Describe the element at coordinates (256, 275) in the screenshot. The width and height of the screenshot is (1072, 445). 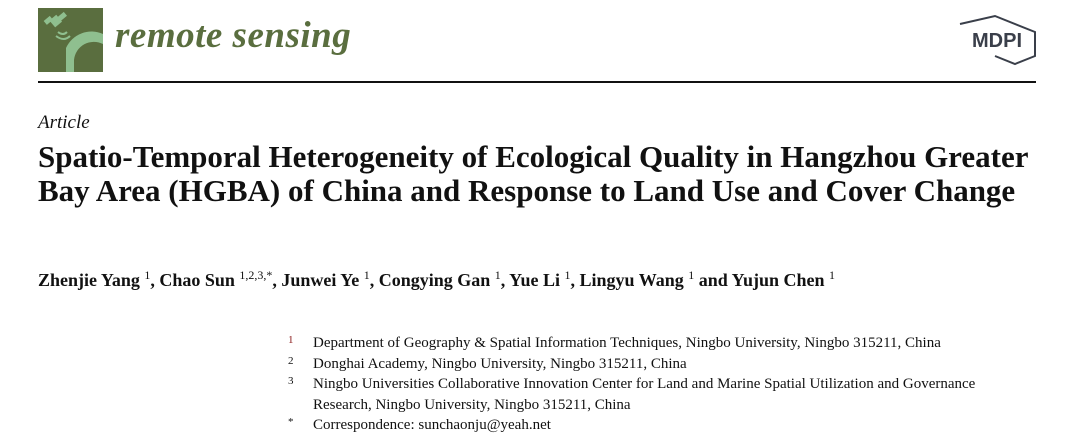
I see `author-affiliation-marker: 1,2,3,*` at that location.